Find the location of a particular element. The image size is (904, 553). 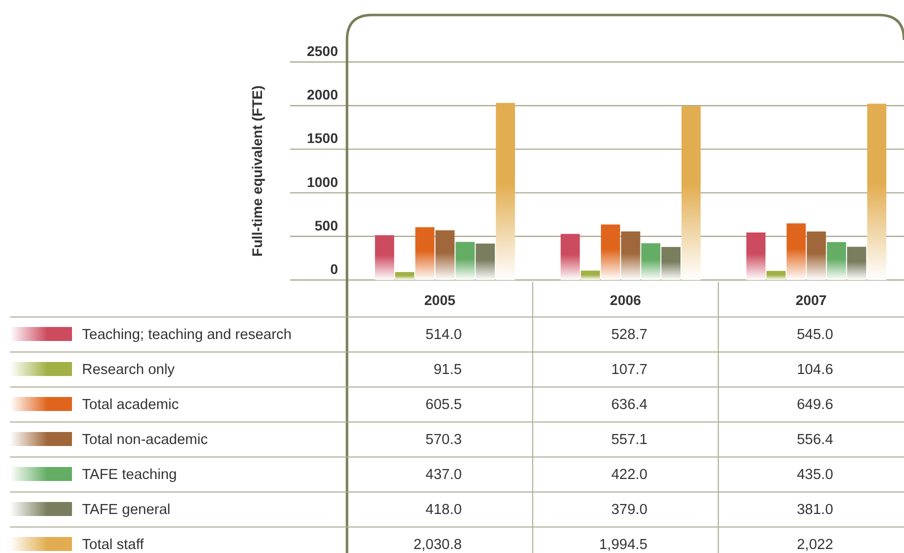

legend-label: TAFE teaching is located at coordinates (129, 475).